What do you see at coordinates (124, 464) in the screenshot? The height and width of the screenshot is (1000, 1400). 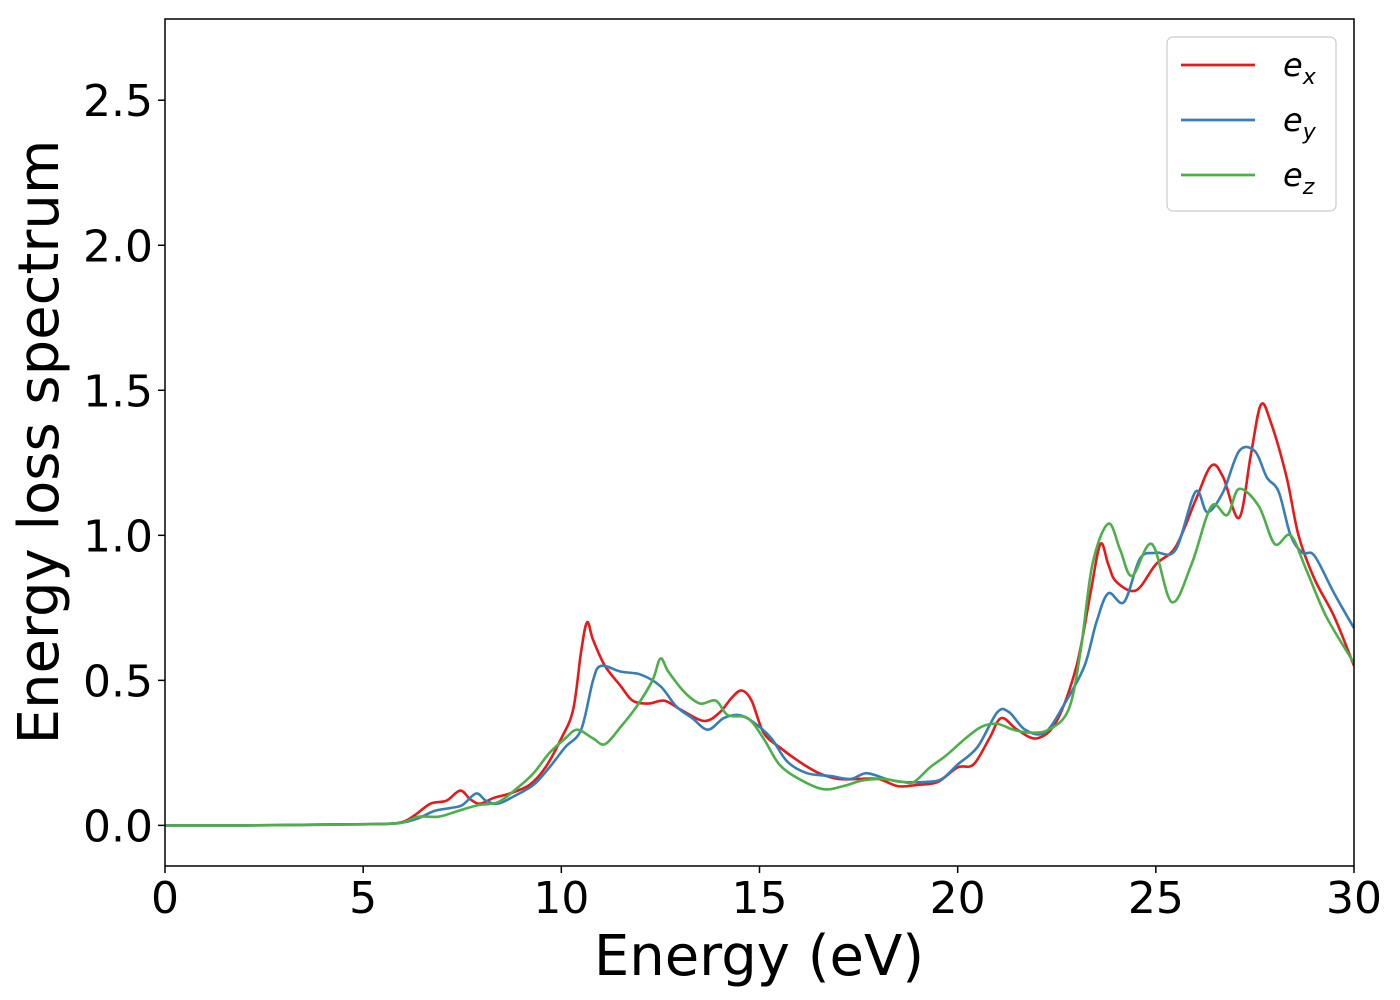 I see `y-axis: 0.0 0.5 1.0 1.5 2.0 2.5` at bounding box center [124, 464].